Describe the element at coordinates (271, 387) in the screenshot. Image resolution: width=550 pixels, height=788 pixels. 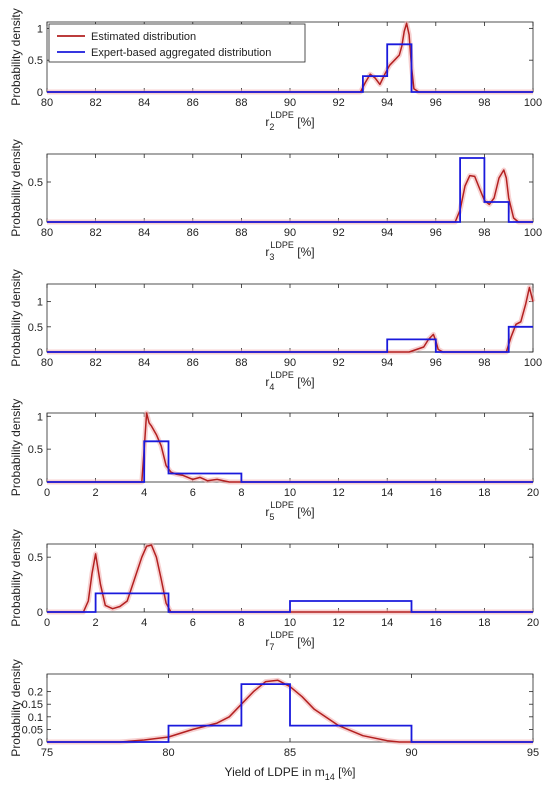
I see `x-axis-label-subscript: 4` at that location.